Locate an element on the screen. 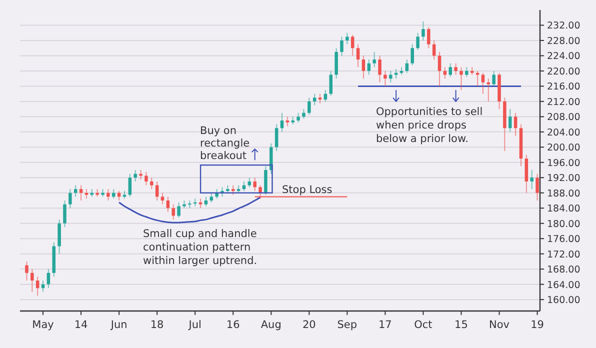  y-tick-label: 224.00 is located at coordinates (563, 56).